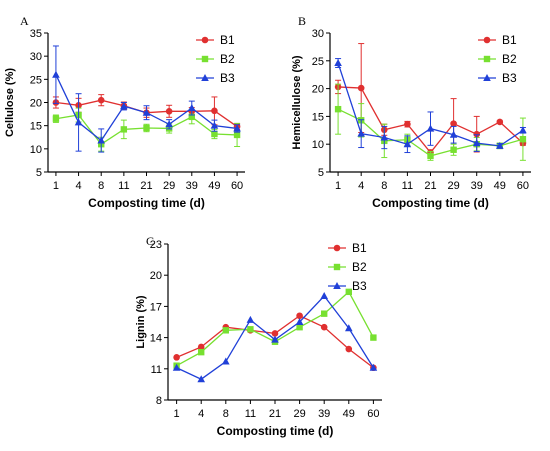  Describe the element at coordinates (156, 370) in the screenshot. I see `y-tick-label: 11` at that location.